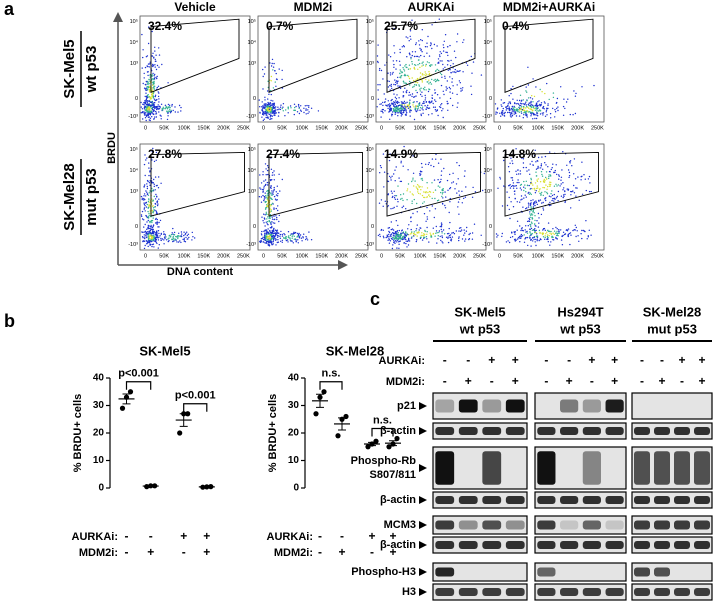  I want to click on y-tick-label: 40, so click(294, 378).